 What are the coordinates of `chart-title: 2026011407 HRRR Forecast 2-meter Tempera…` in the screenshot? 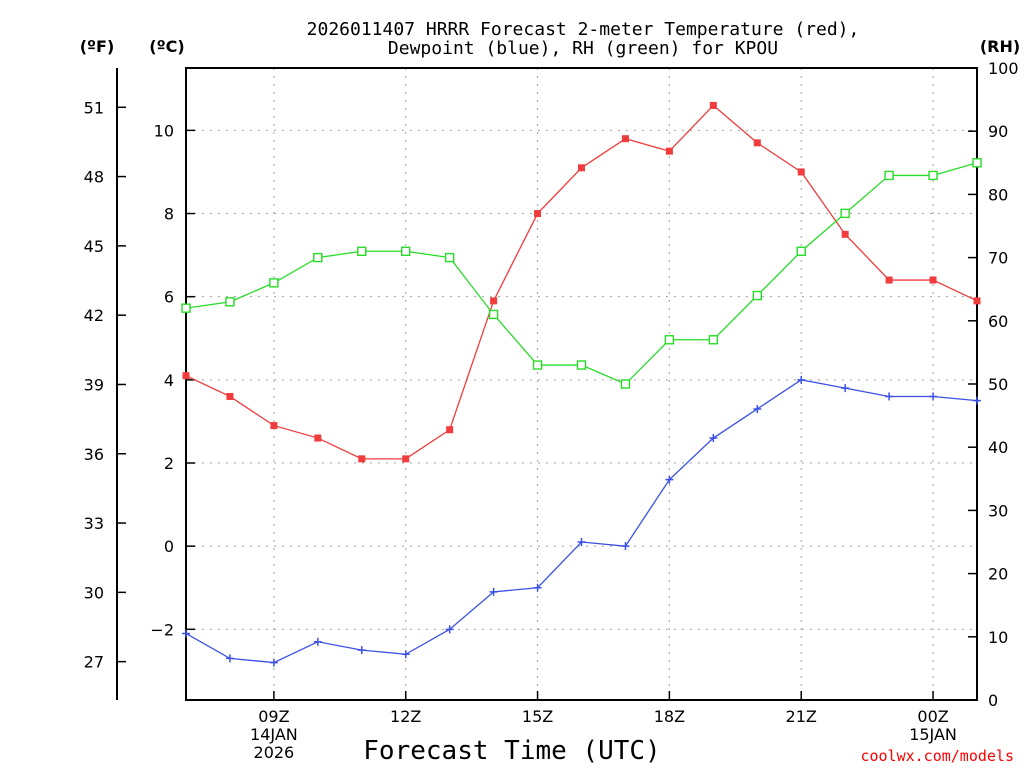 It's located at (583, 39).